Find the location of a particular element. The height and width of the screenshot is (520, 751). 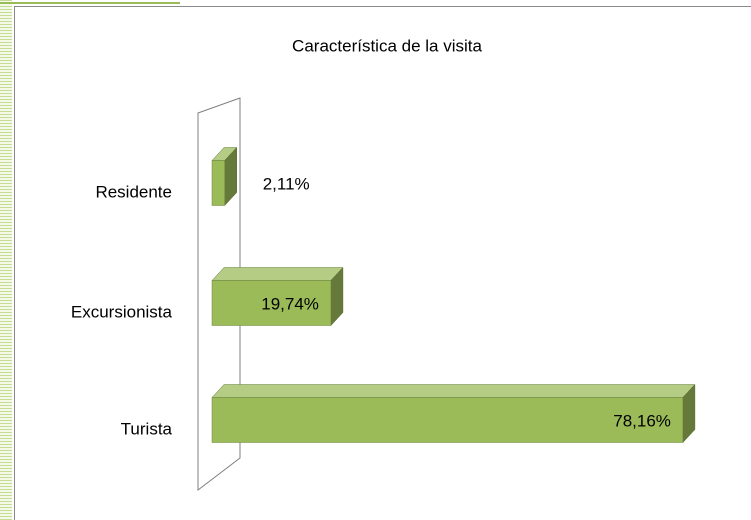

chart-title: Característica de la visita is located at coordinates (387, 45).